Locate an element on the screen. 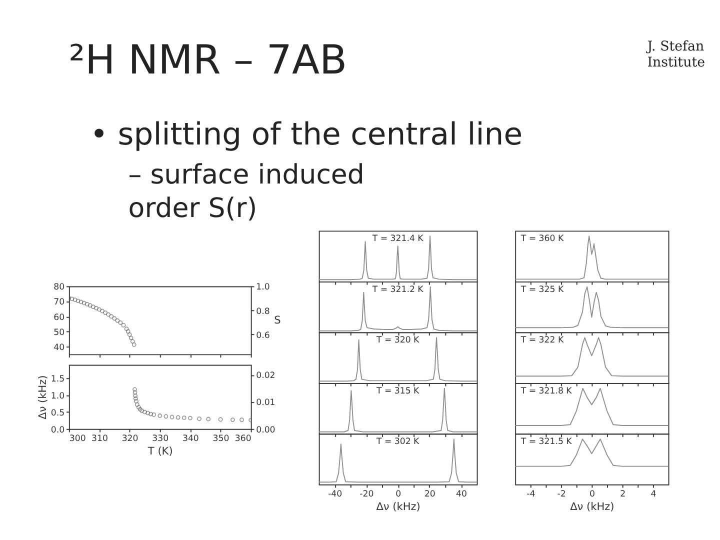  x-axis-title: T (K) is located at coordinates (159, 451).